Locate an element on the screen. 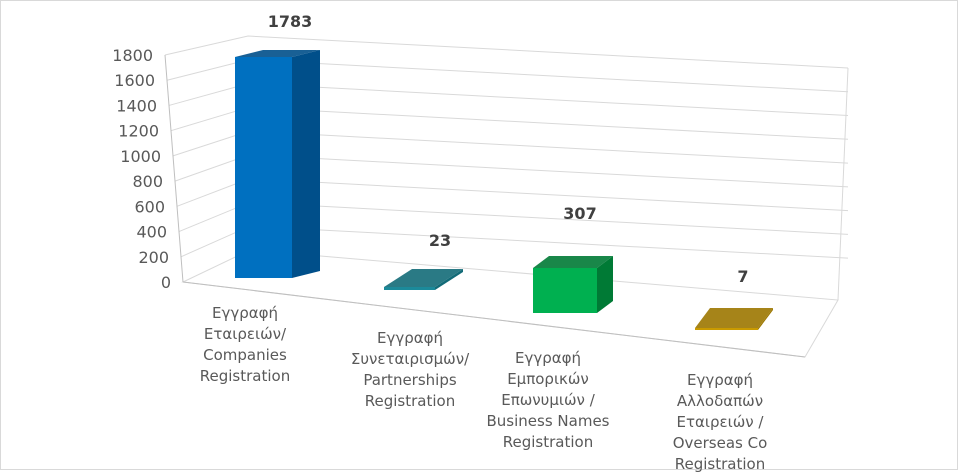 Image resolution: width=958 pixels, height=475 pixels. category-label: Εγγραφή Εταιρειών/Companies Registration is located at coordinates (245, 345).